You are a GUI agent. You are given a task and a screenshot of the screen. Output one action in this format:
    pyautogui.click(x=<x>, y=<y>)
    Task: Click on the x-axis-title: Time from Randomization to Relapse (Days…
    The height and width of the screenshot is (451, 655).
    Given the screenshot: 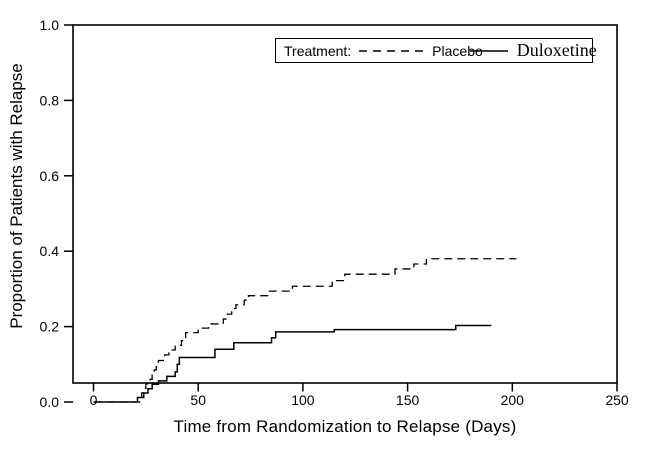 What is the action you would take?
    pyautogui.click(x=345, y=426)
    